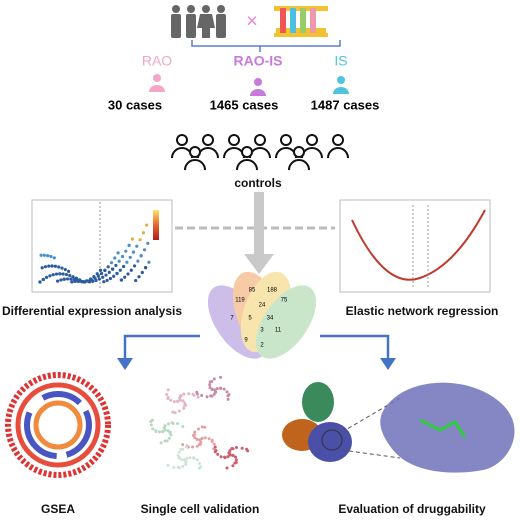 The width and height of the screenshot is (520, 520). What do you see at coordinates (412, 509) in the screenshot?
I see `panel-label: Evaluation of druggability` at bounding box center [412, 509].